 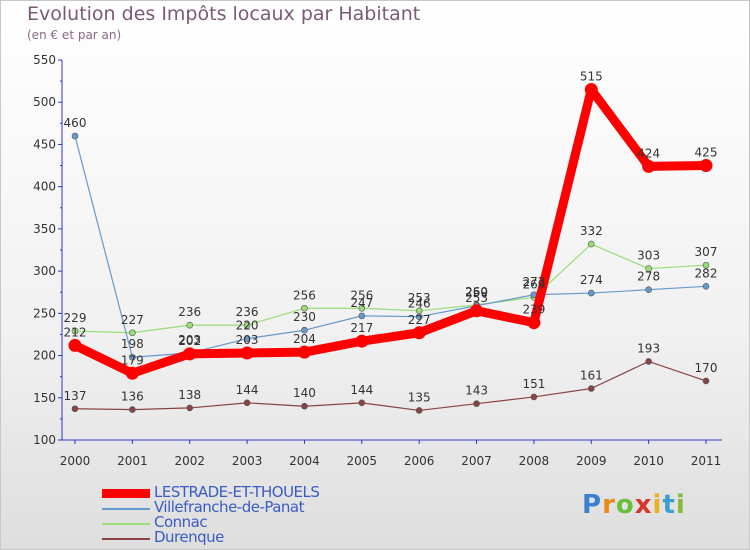 What do you see at coordinates (44, 313) in the screenshot?
I see `y-tick-label: 250` at bounding box center [44, 313].